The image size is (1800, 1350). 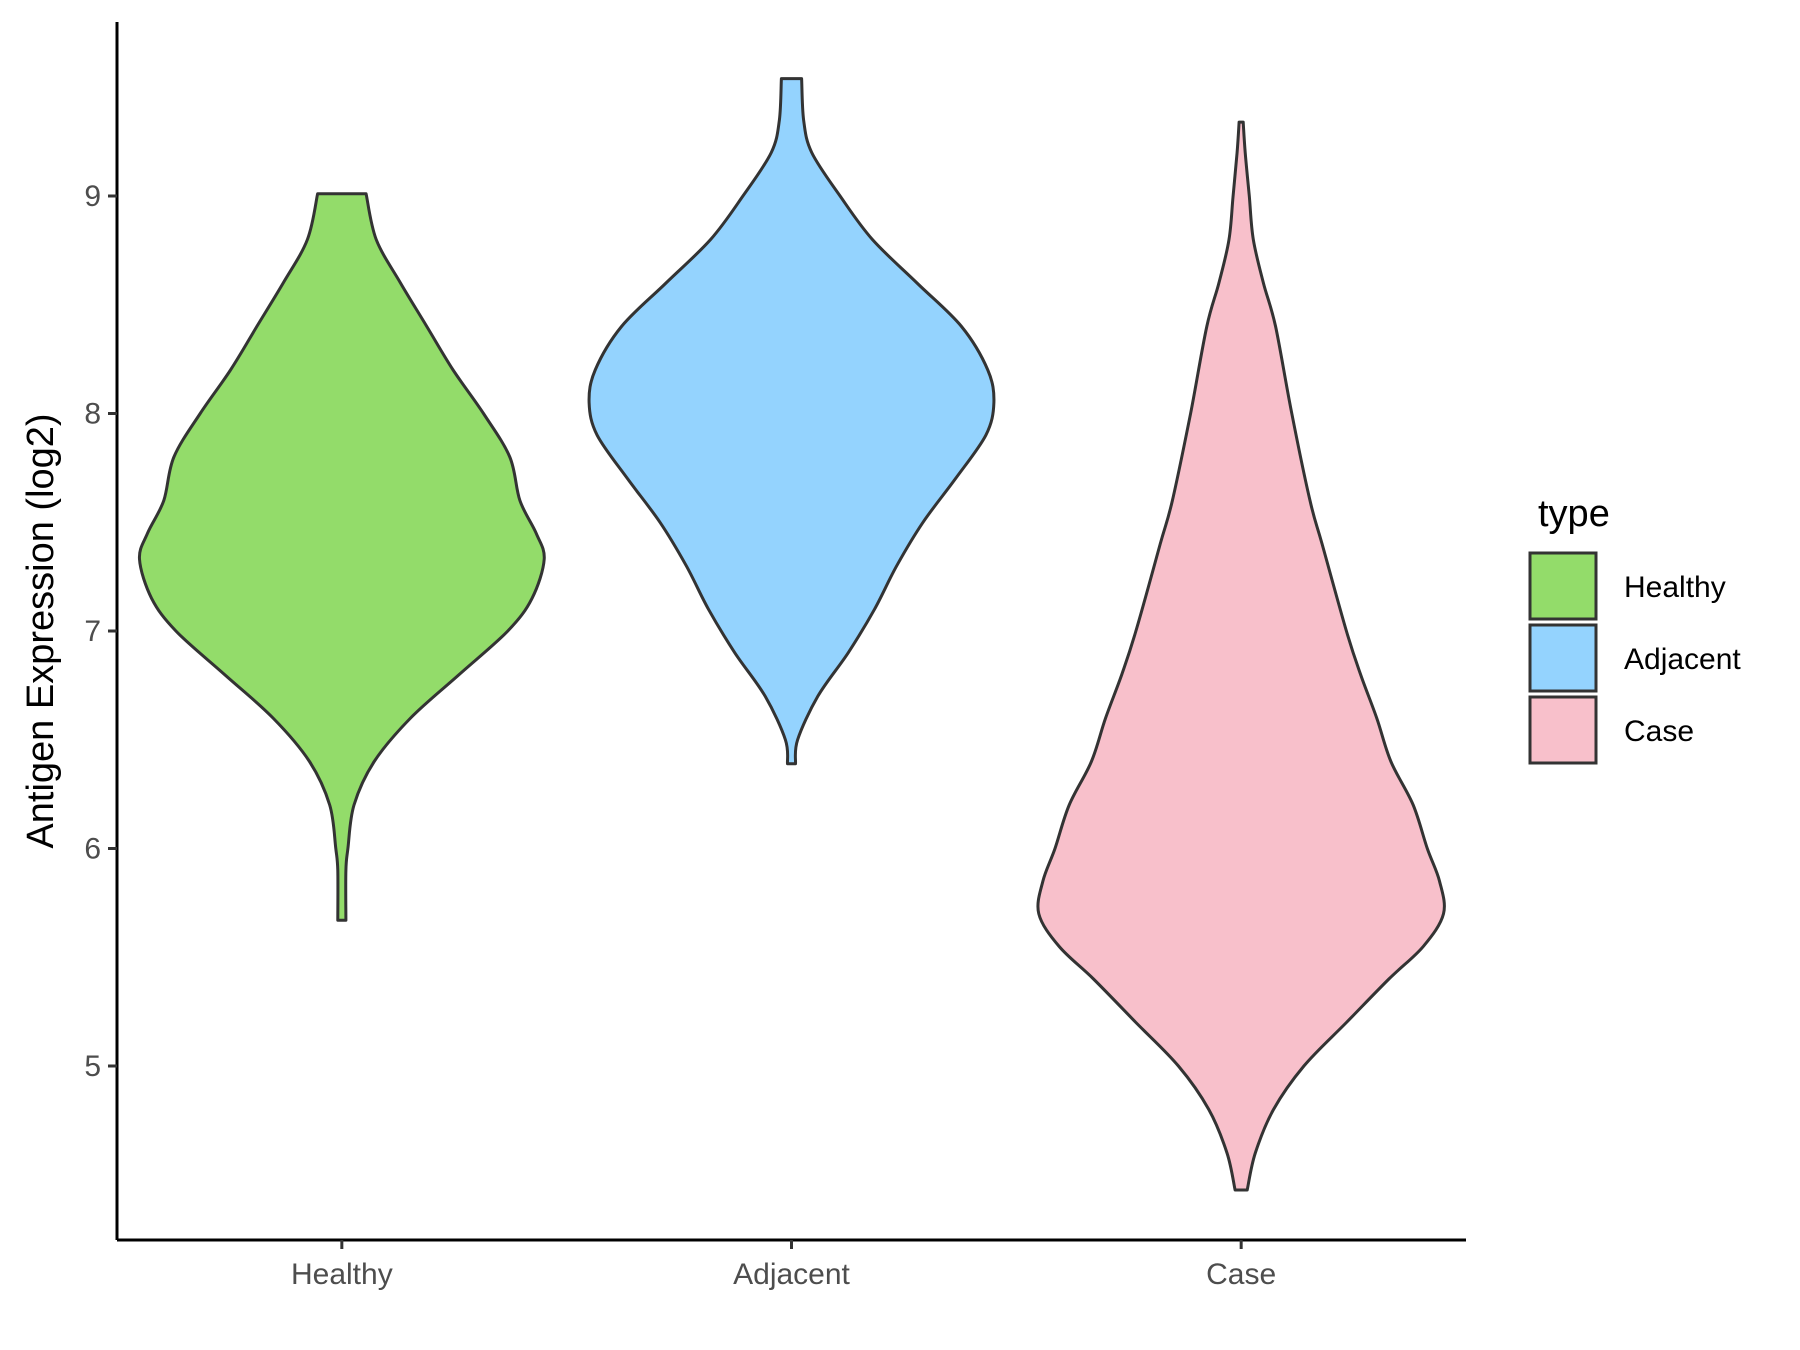 What do you see at coordinates (341, 557) in the screenshot?
I see `violin-healthy` at bounding box center [341, 557].